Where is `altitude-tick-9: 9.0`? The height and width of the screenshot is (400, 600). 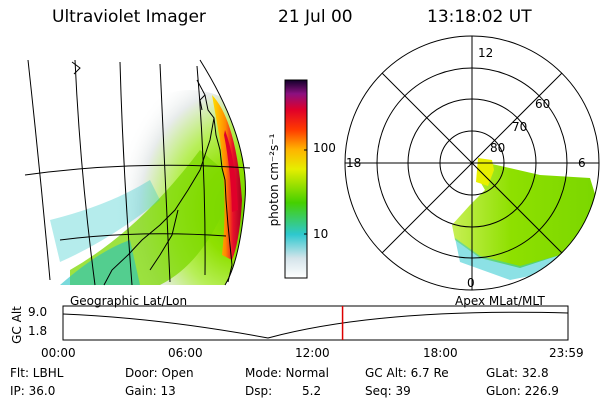 altitude-tick-9: 9.0 is located at coordinates (38, 312).